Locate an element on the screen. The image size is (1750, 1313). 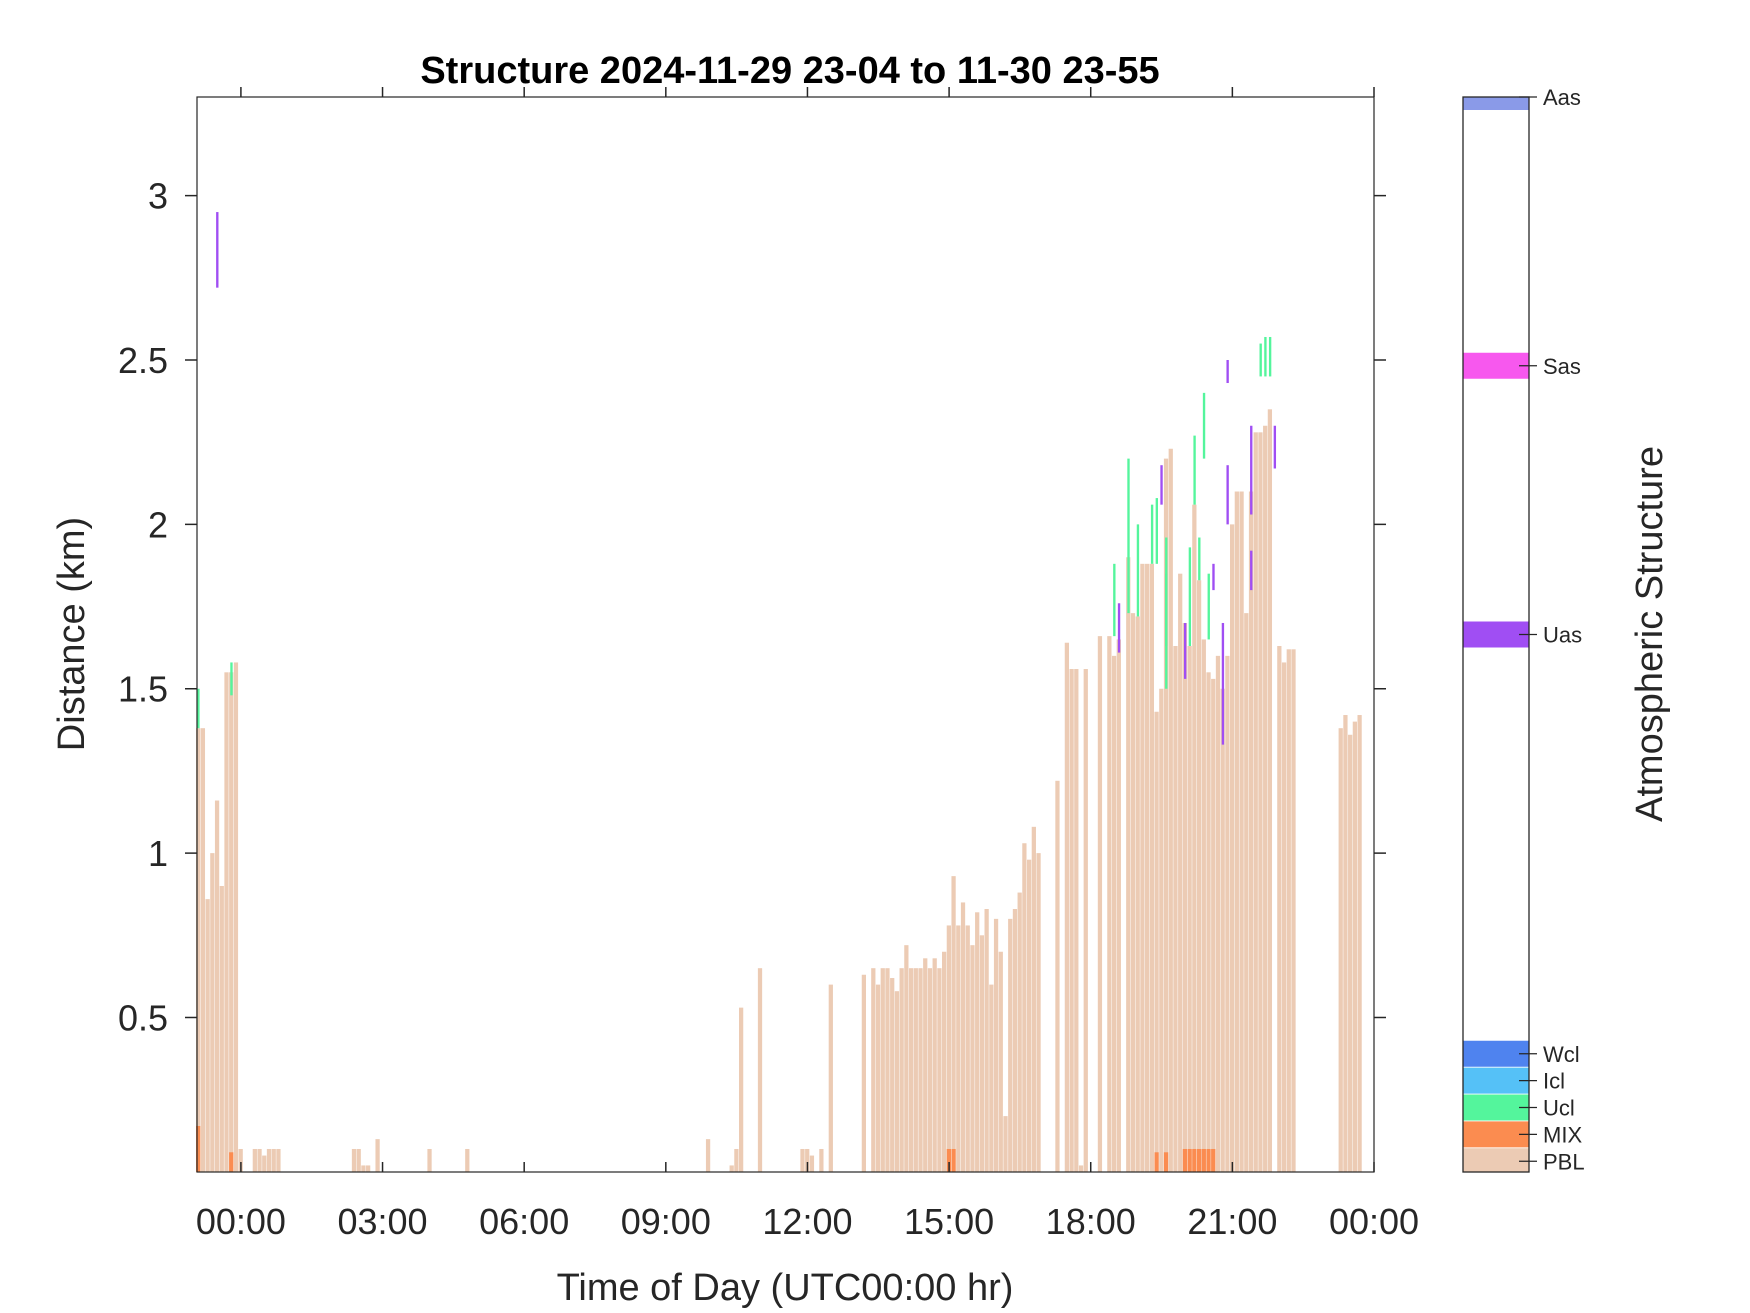
colorbar-label-pbl: PBL is located at coordinates (1564, 1161).